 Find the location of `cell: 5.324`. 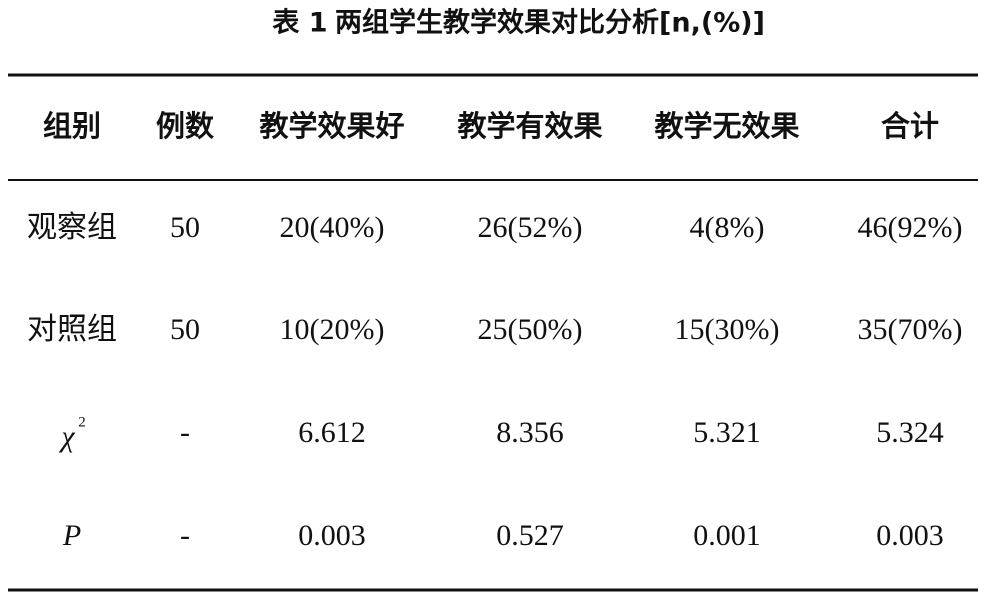

cell: 5.324 is located at coordinates (910, 432).